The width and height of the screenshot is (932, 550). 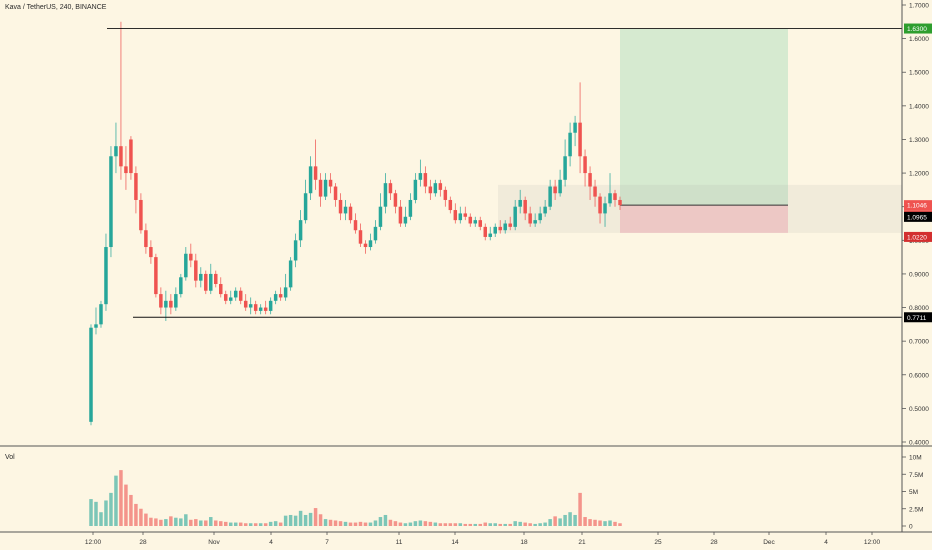 What do you see at coordinates (769, 542) in the screenshot?
I see `time-axis-label: Dec` at bounding box center [769, 542].